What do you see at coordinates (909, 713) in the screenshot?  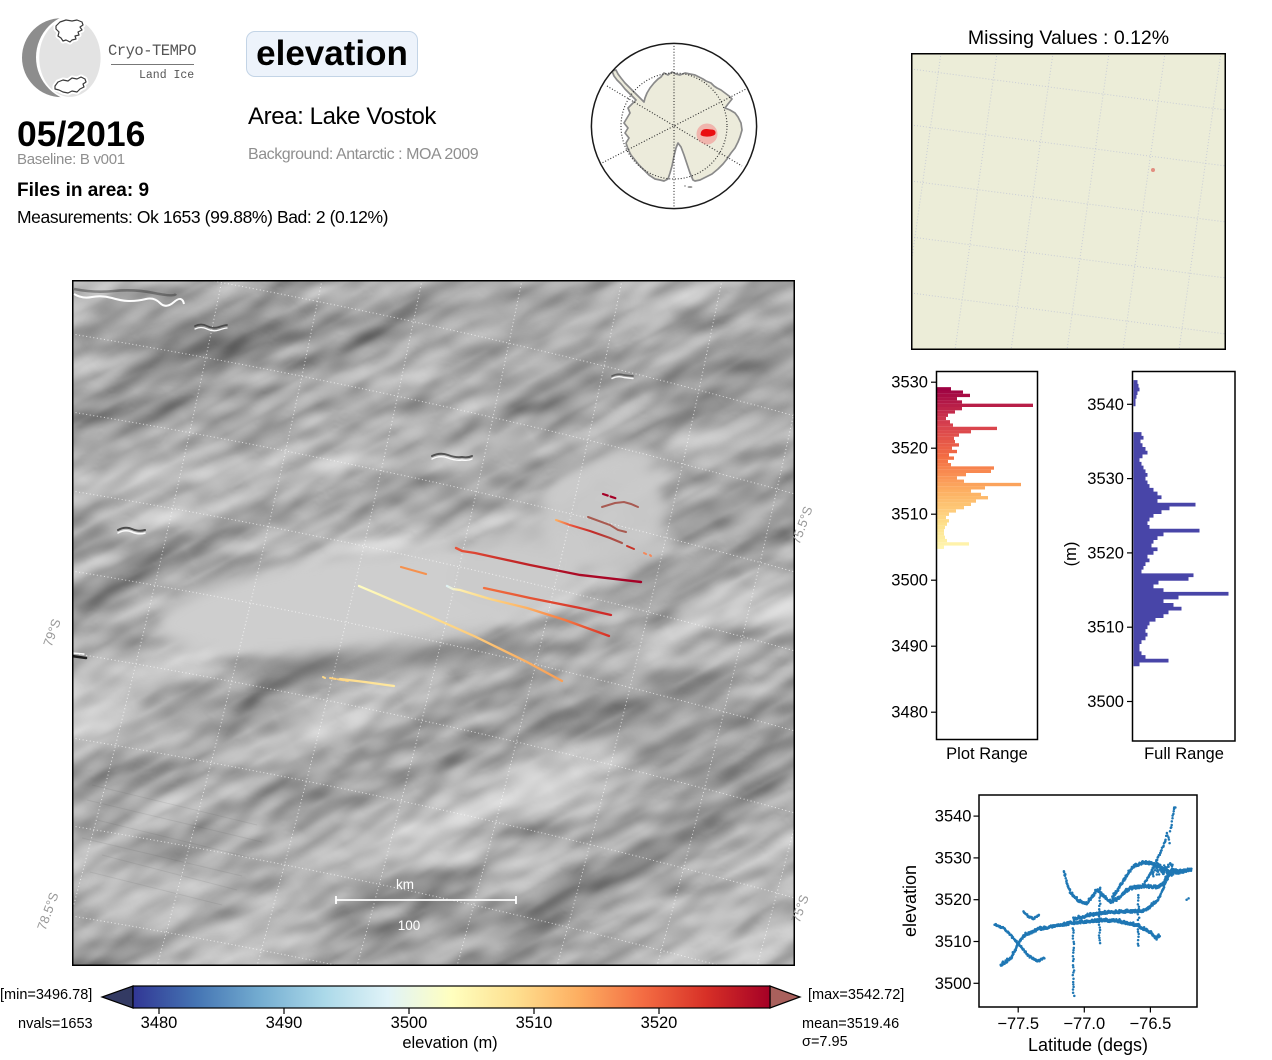 I see `svg-text: 3480` at bounding box center [909, 713].